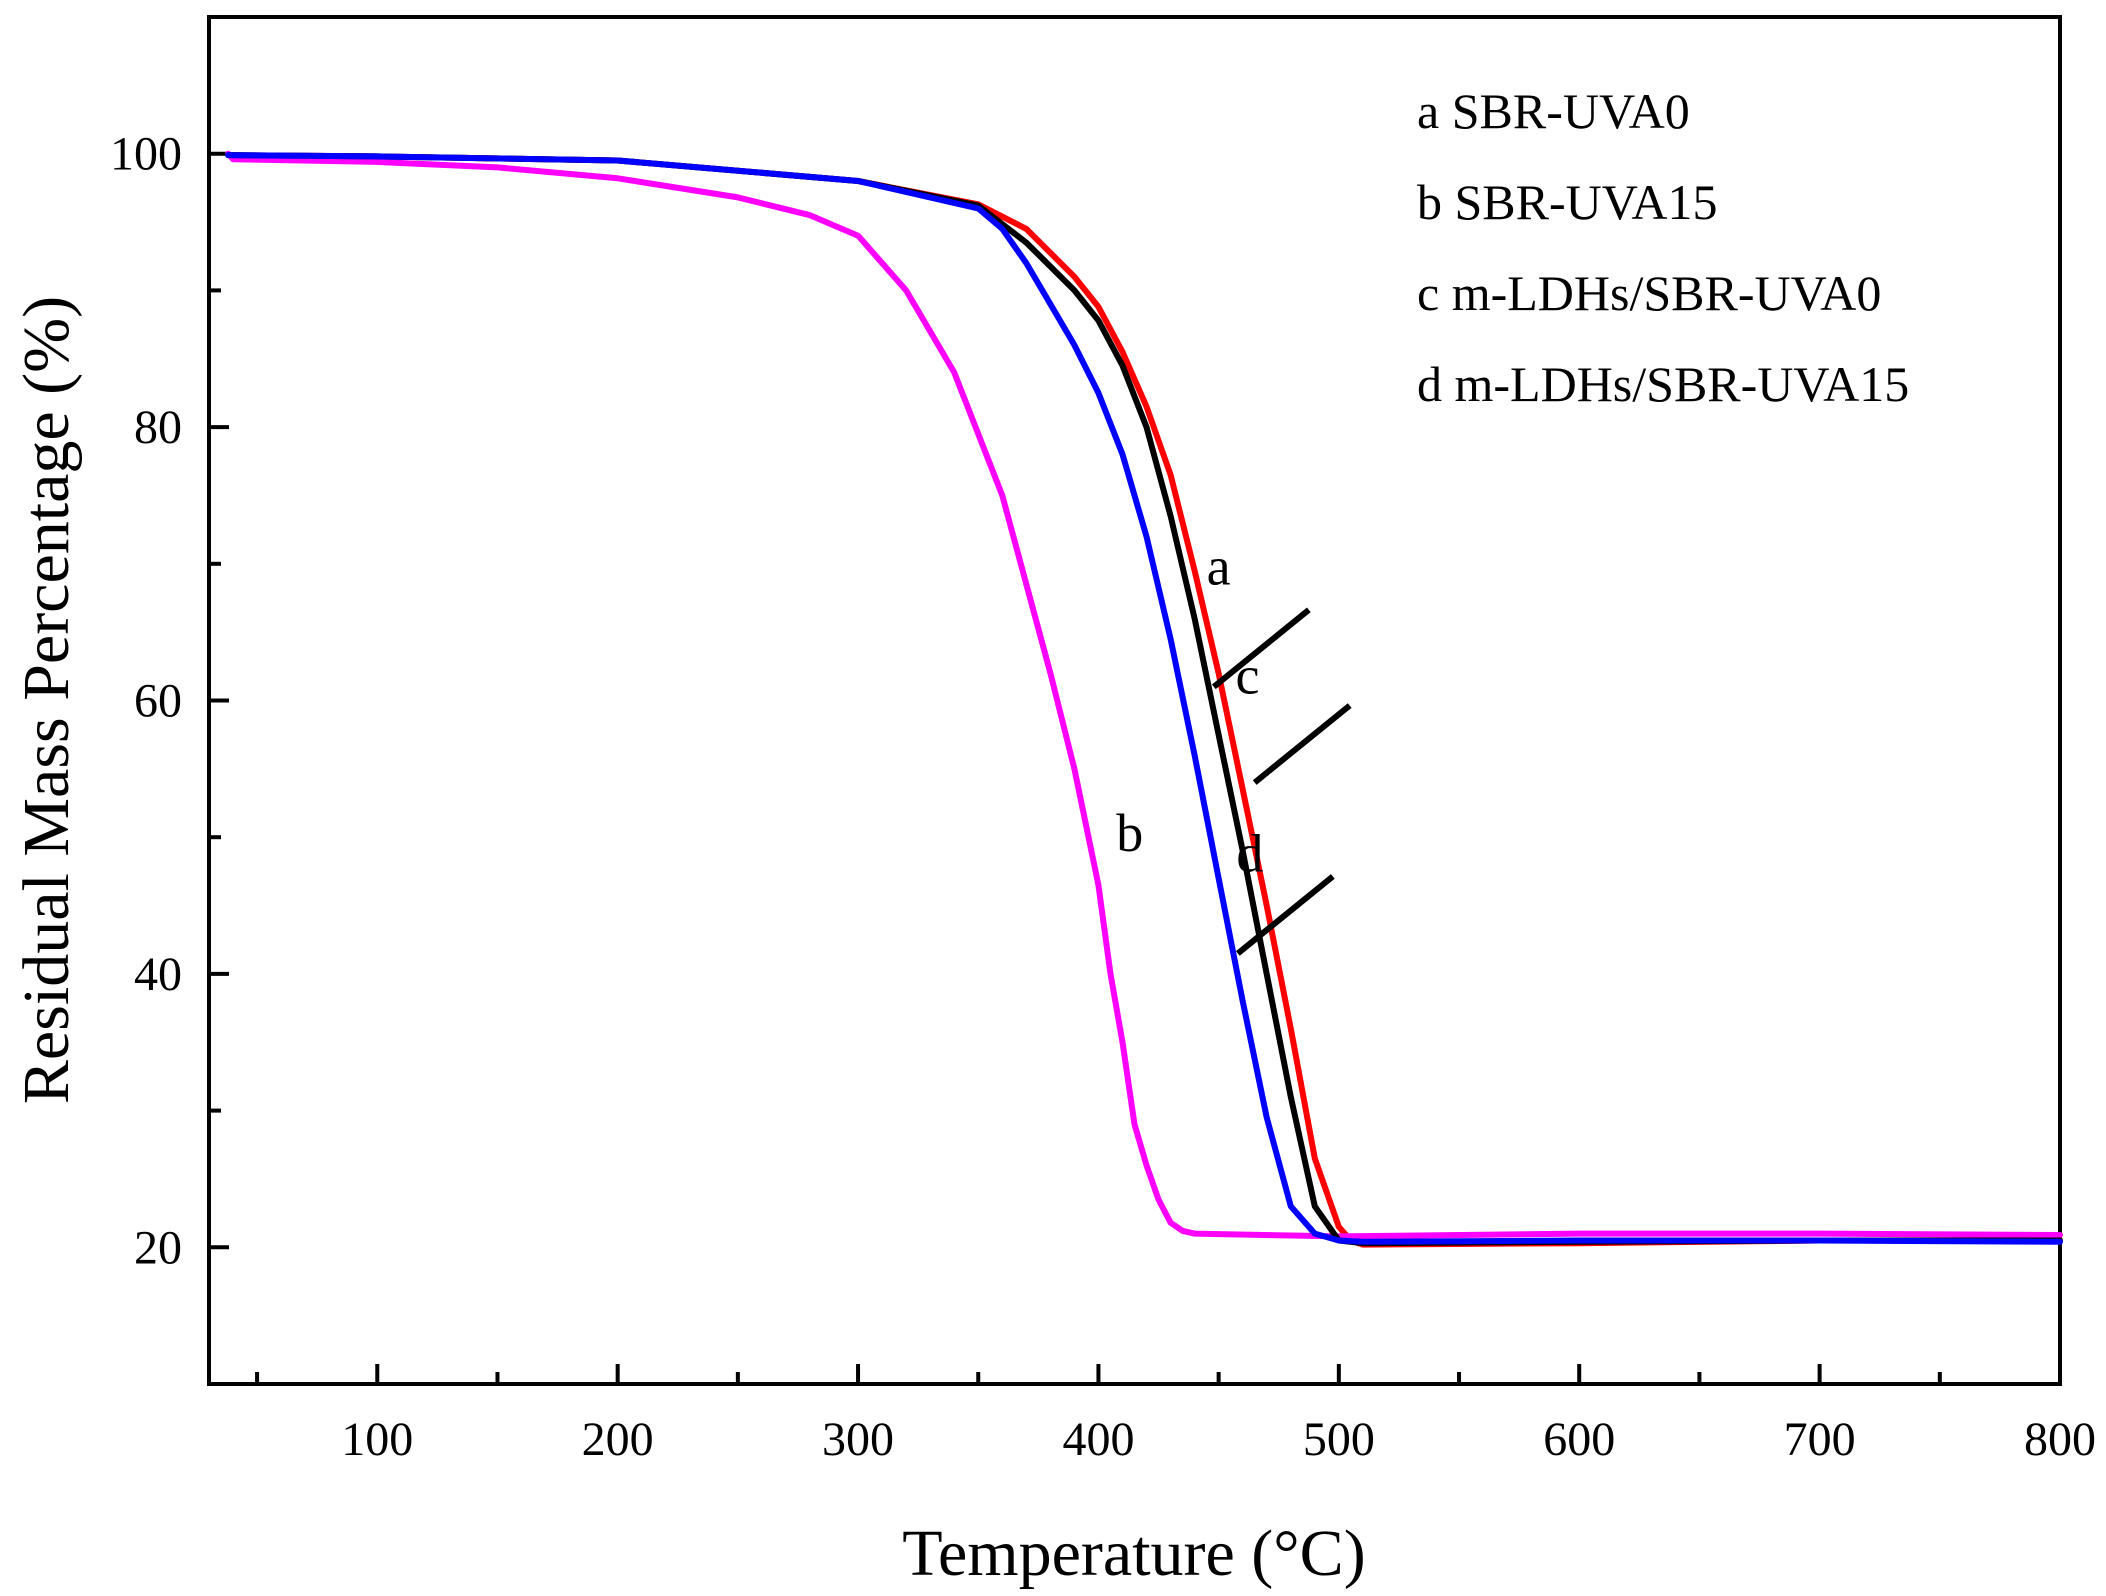 The width and height of the screenshot is (2106, 1596). What do you see at coordinates (1302, 744) in the screenshot?
I see `annotation-leader-c` at bounding box center [1302, 744].